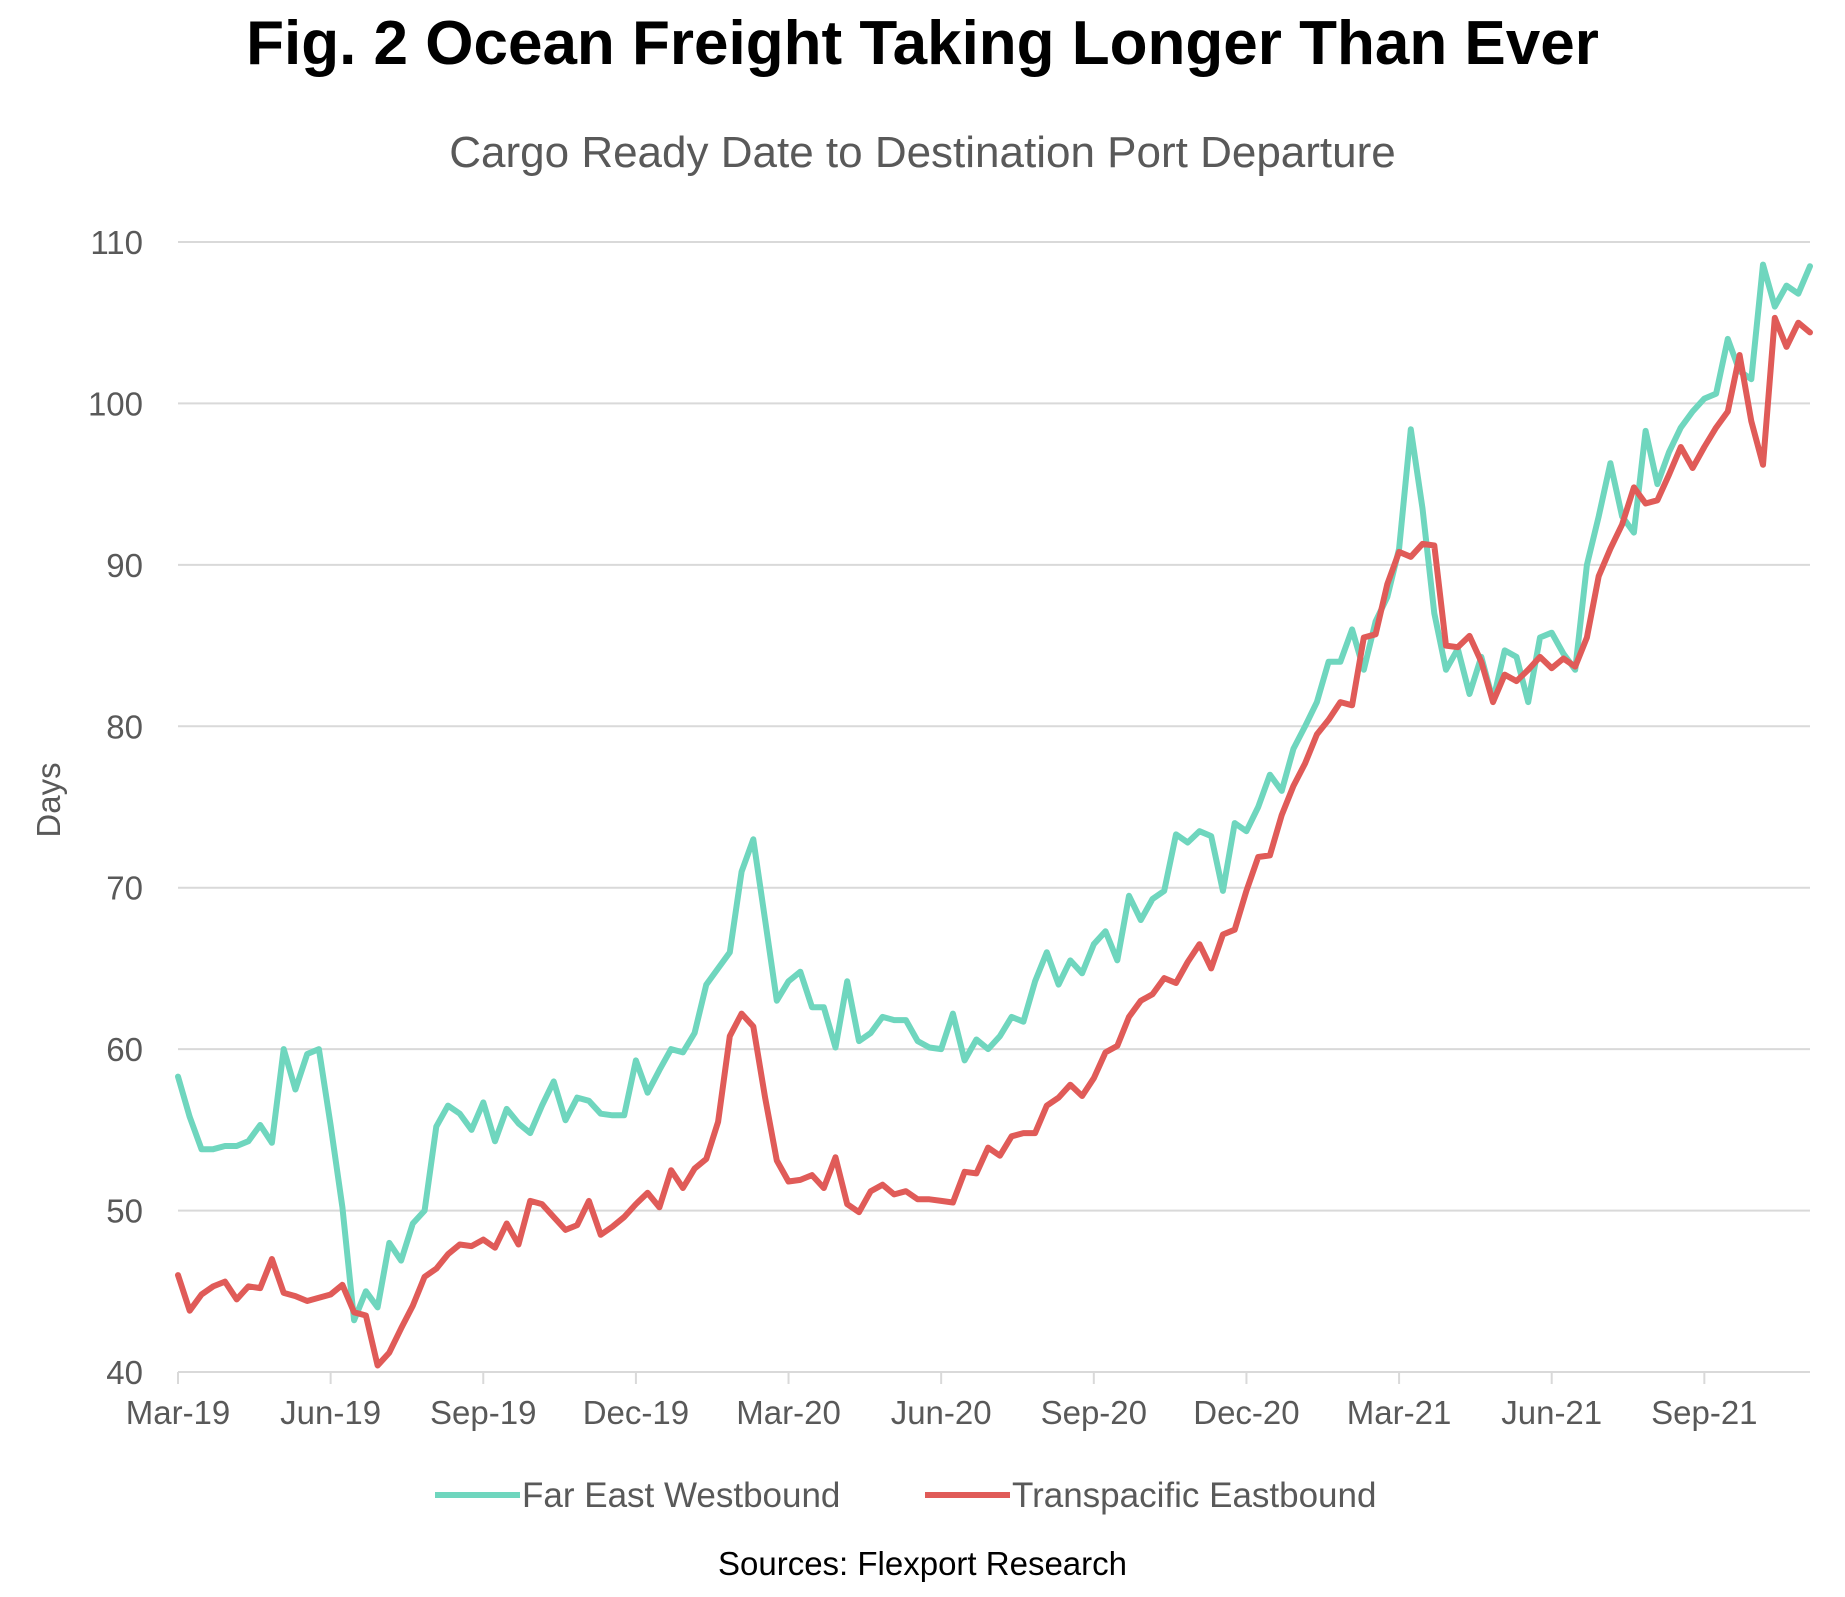  Describe the element at coordinates (124, 1211) in the screenshot. I see `y-tick-label: 50` at that location.